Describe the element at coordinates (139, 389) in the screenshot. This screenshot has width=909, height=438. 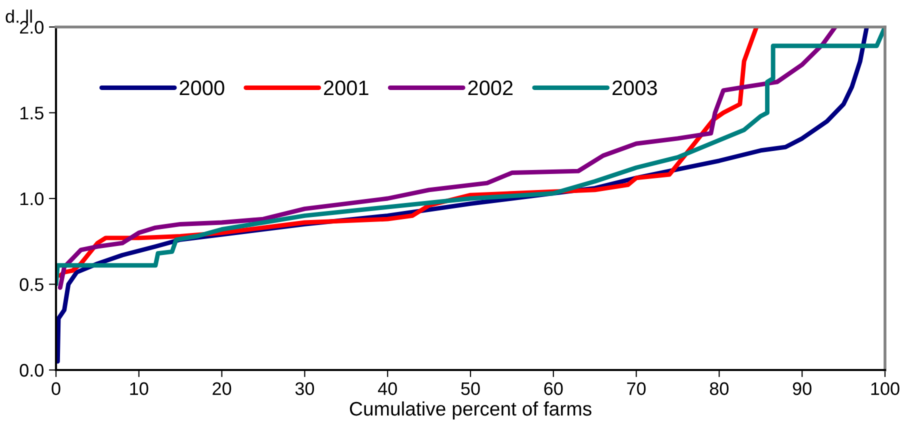
I see `x-tick-label: 10` at that location.